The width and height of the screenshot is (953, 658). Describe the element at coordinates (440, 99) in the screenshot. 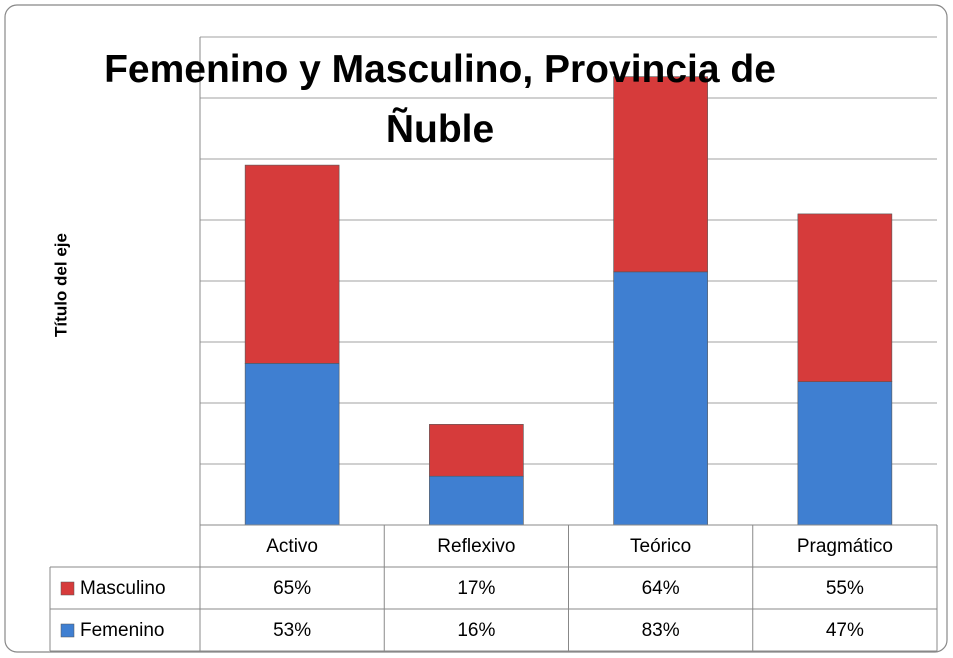

I see `chart-title: Femenino y Masculino, Provincia de Ñuble` at that location.